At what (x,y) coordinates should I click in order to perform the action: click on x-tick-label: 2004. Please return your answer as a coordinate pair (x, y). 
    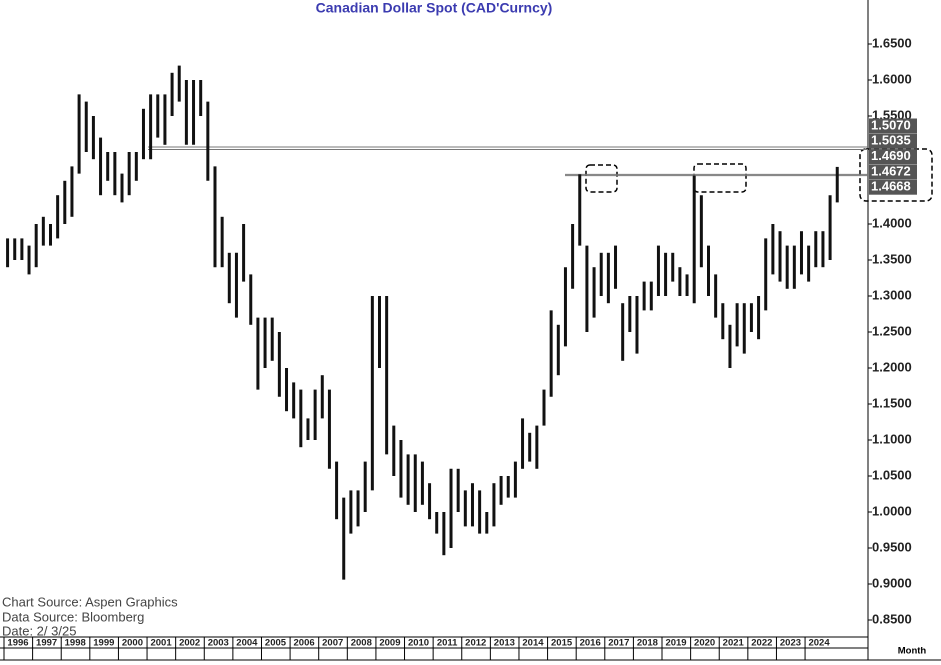
    Looking at the image, I should click on (247, 643).